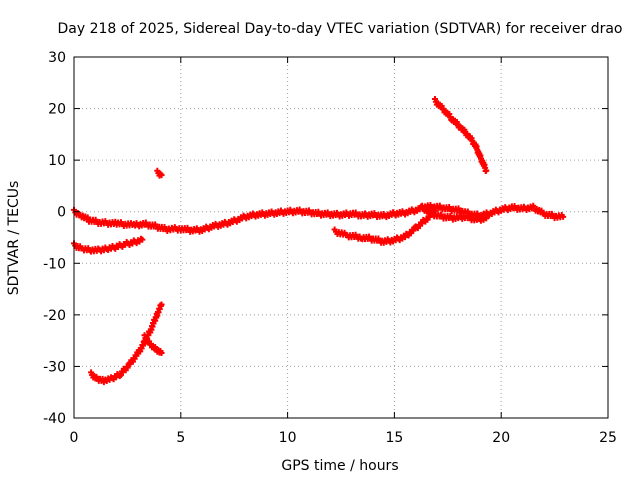 The image size is (640, 480). Describe the element at coordinates (57, 110) in the screenshot. I see `y-tick-label: 20` at that location.